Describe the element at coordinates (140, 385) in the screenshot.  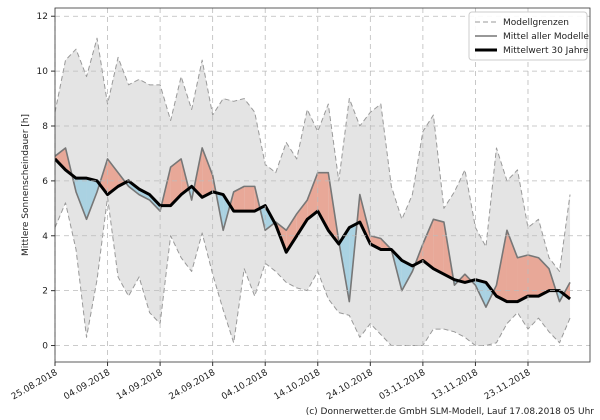
I see `x-tick-label: 14.09.2018` at that location.